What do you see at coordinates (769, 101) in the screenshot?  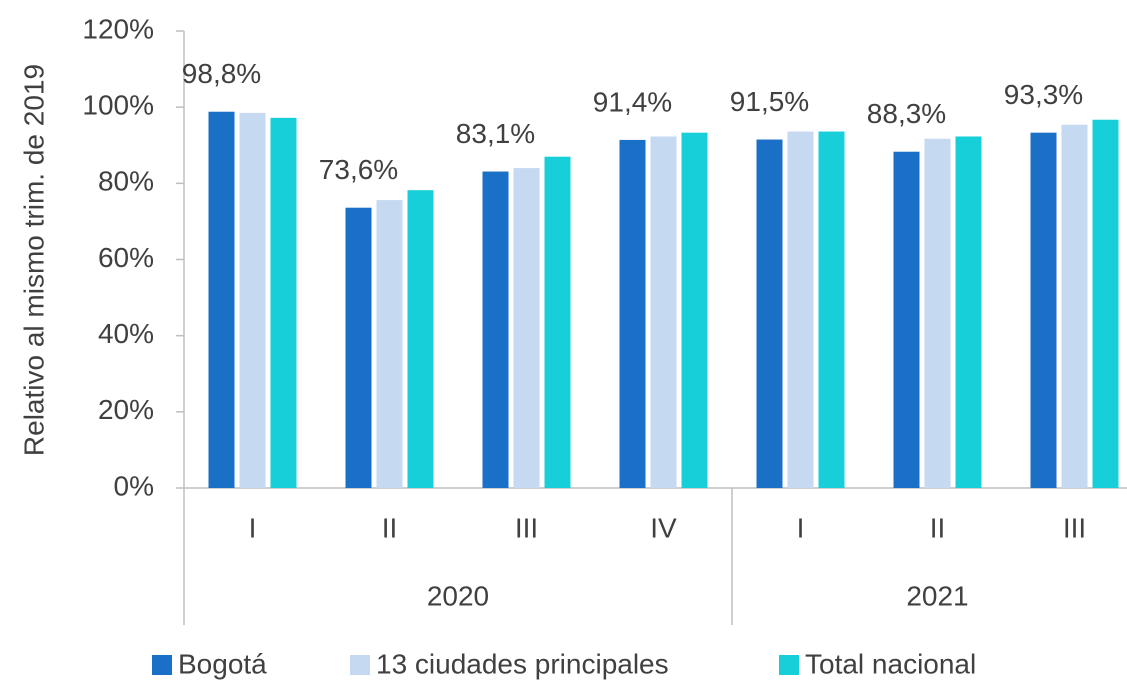 I see `value-label: 91,5%` at bounding box center [769, 101].